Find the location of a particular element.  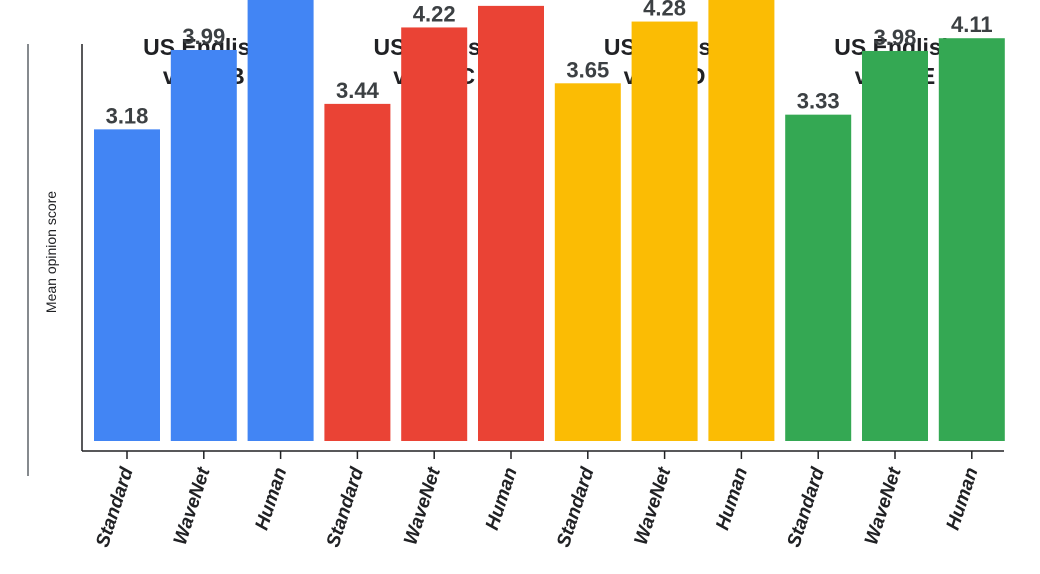

bar-value-label: 3.98 is located at coordinates (895, 37).